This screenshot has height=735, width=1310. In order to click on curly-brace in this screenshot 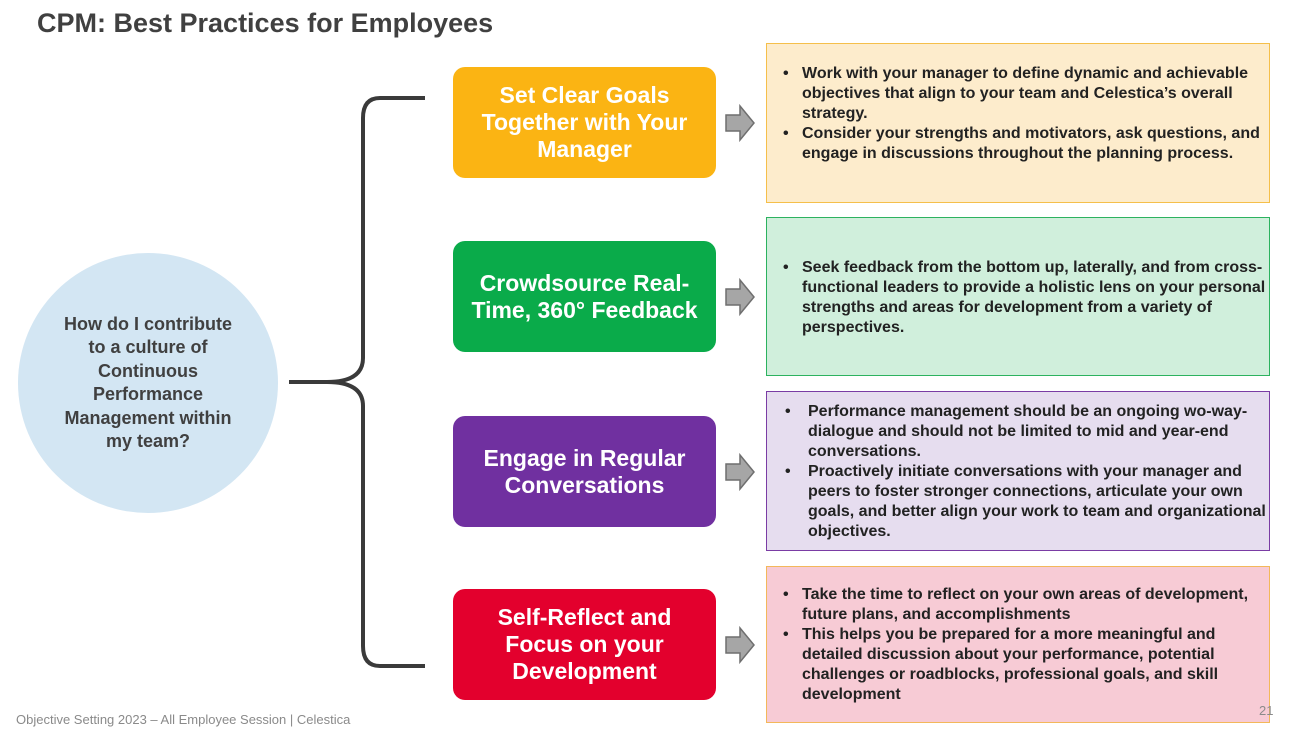, I will do `click(357, 382)`.